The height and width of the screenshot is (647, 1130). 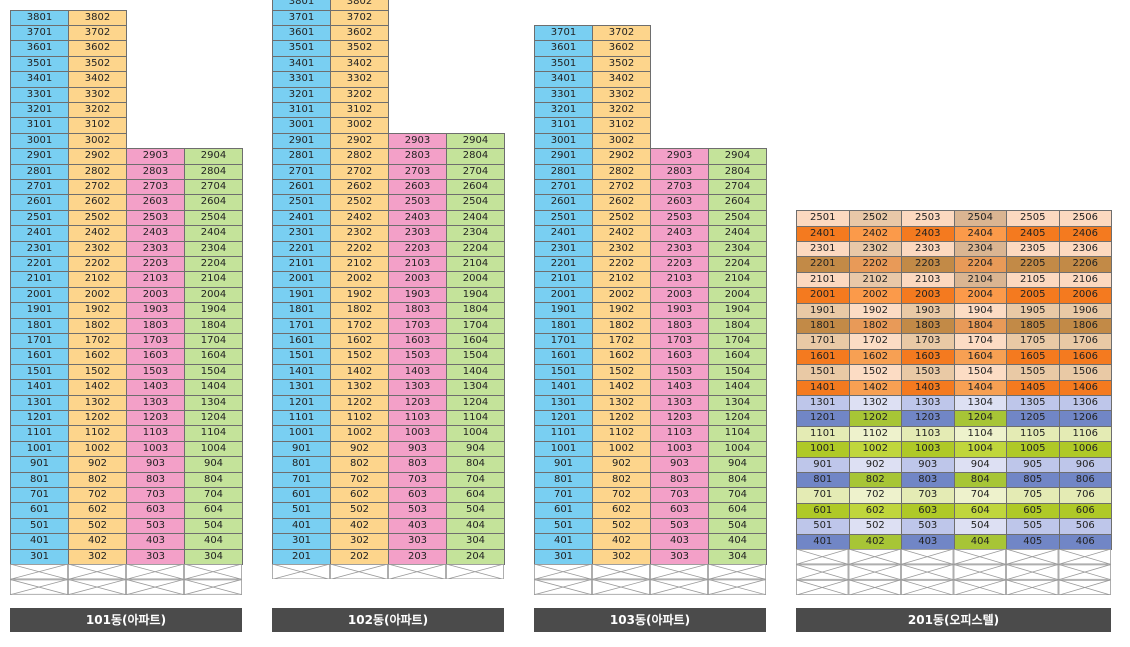 I want to click on unit-502: 502, so click(x=621, y=526).